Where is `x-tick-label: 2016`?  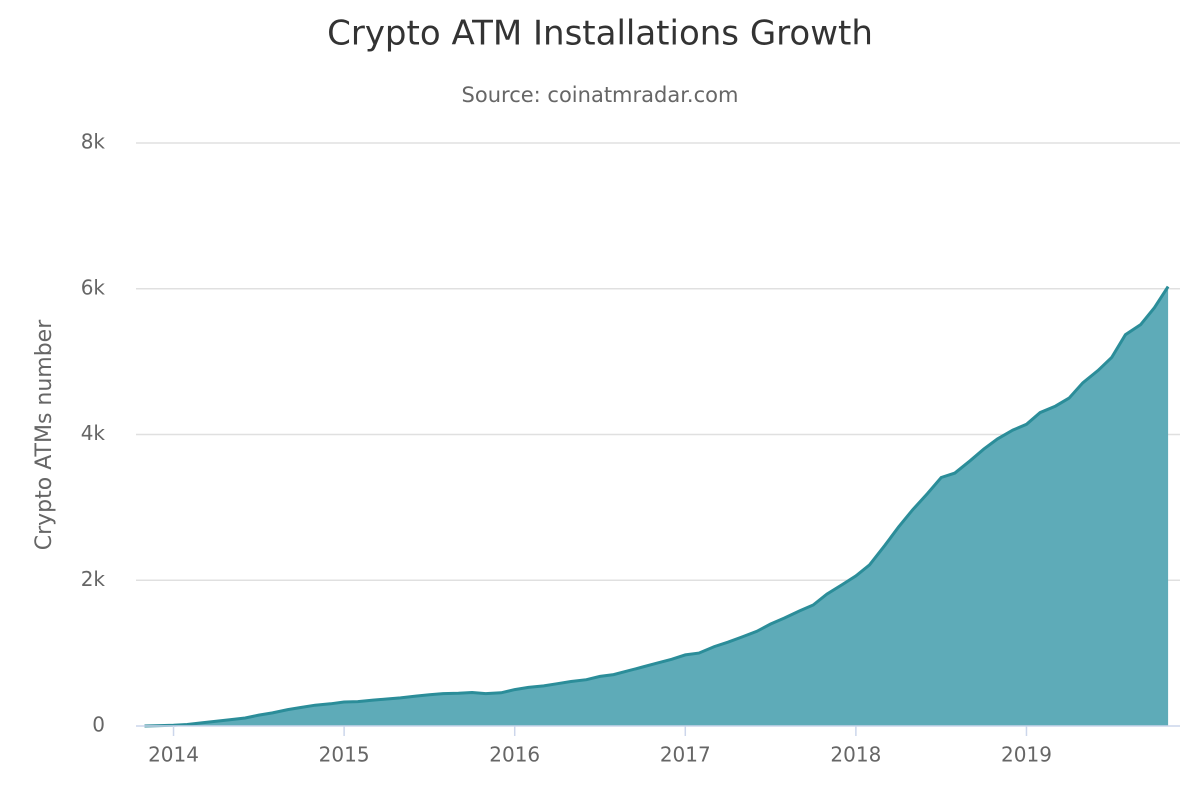
x-tick-label: 2016 is located at coordinates (514, 755).